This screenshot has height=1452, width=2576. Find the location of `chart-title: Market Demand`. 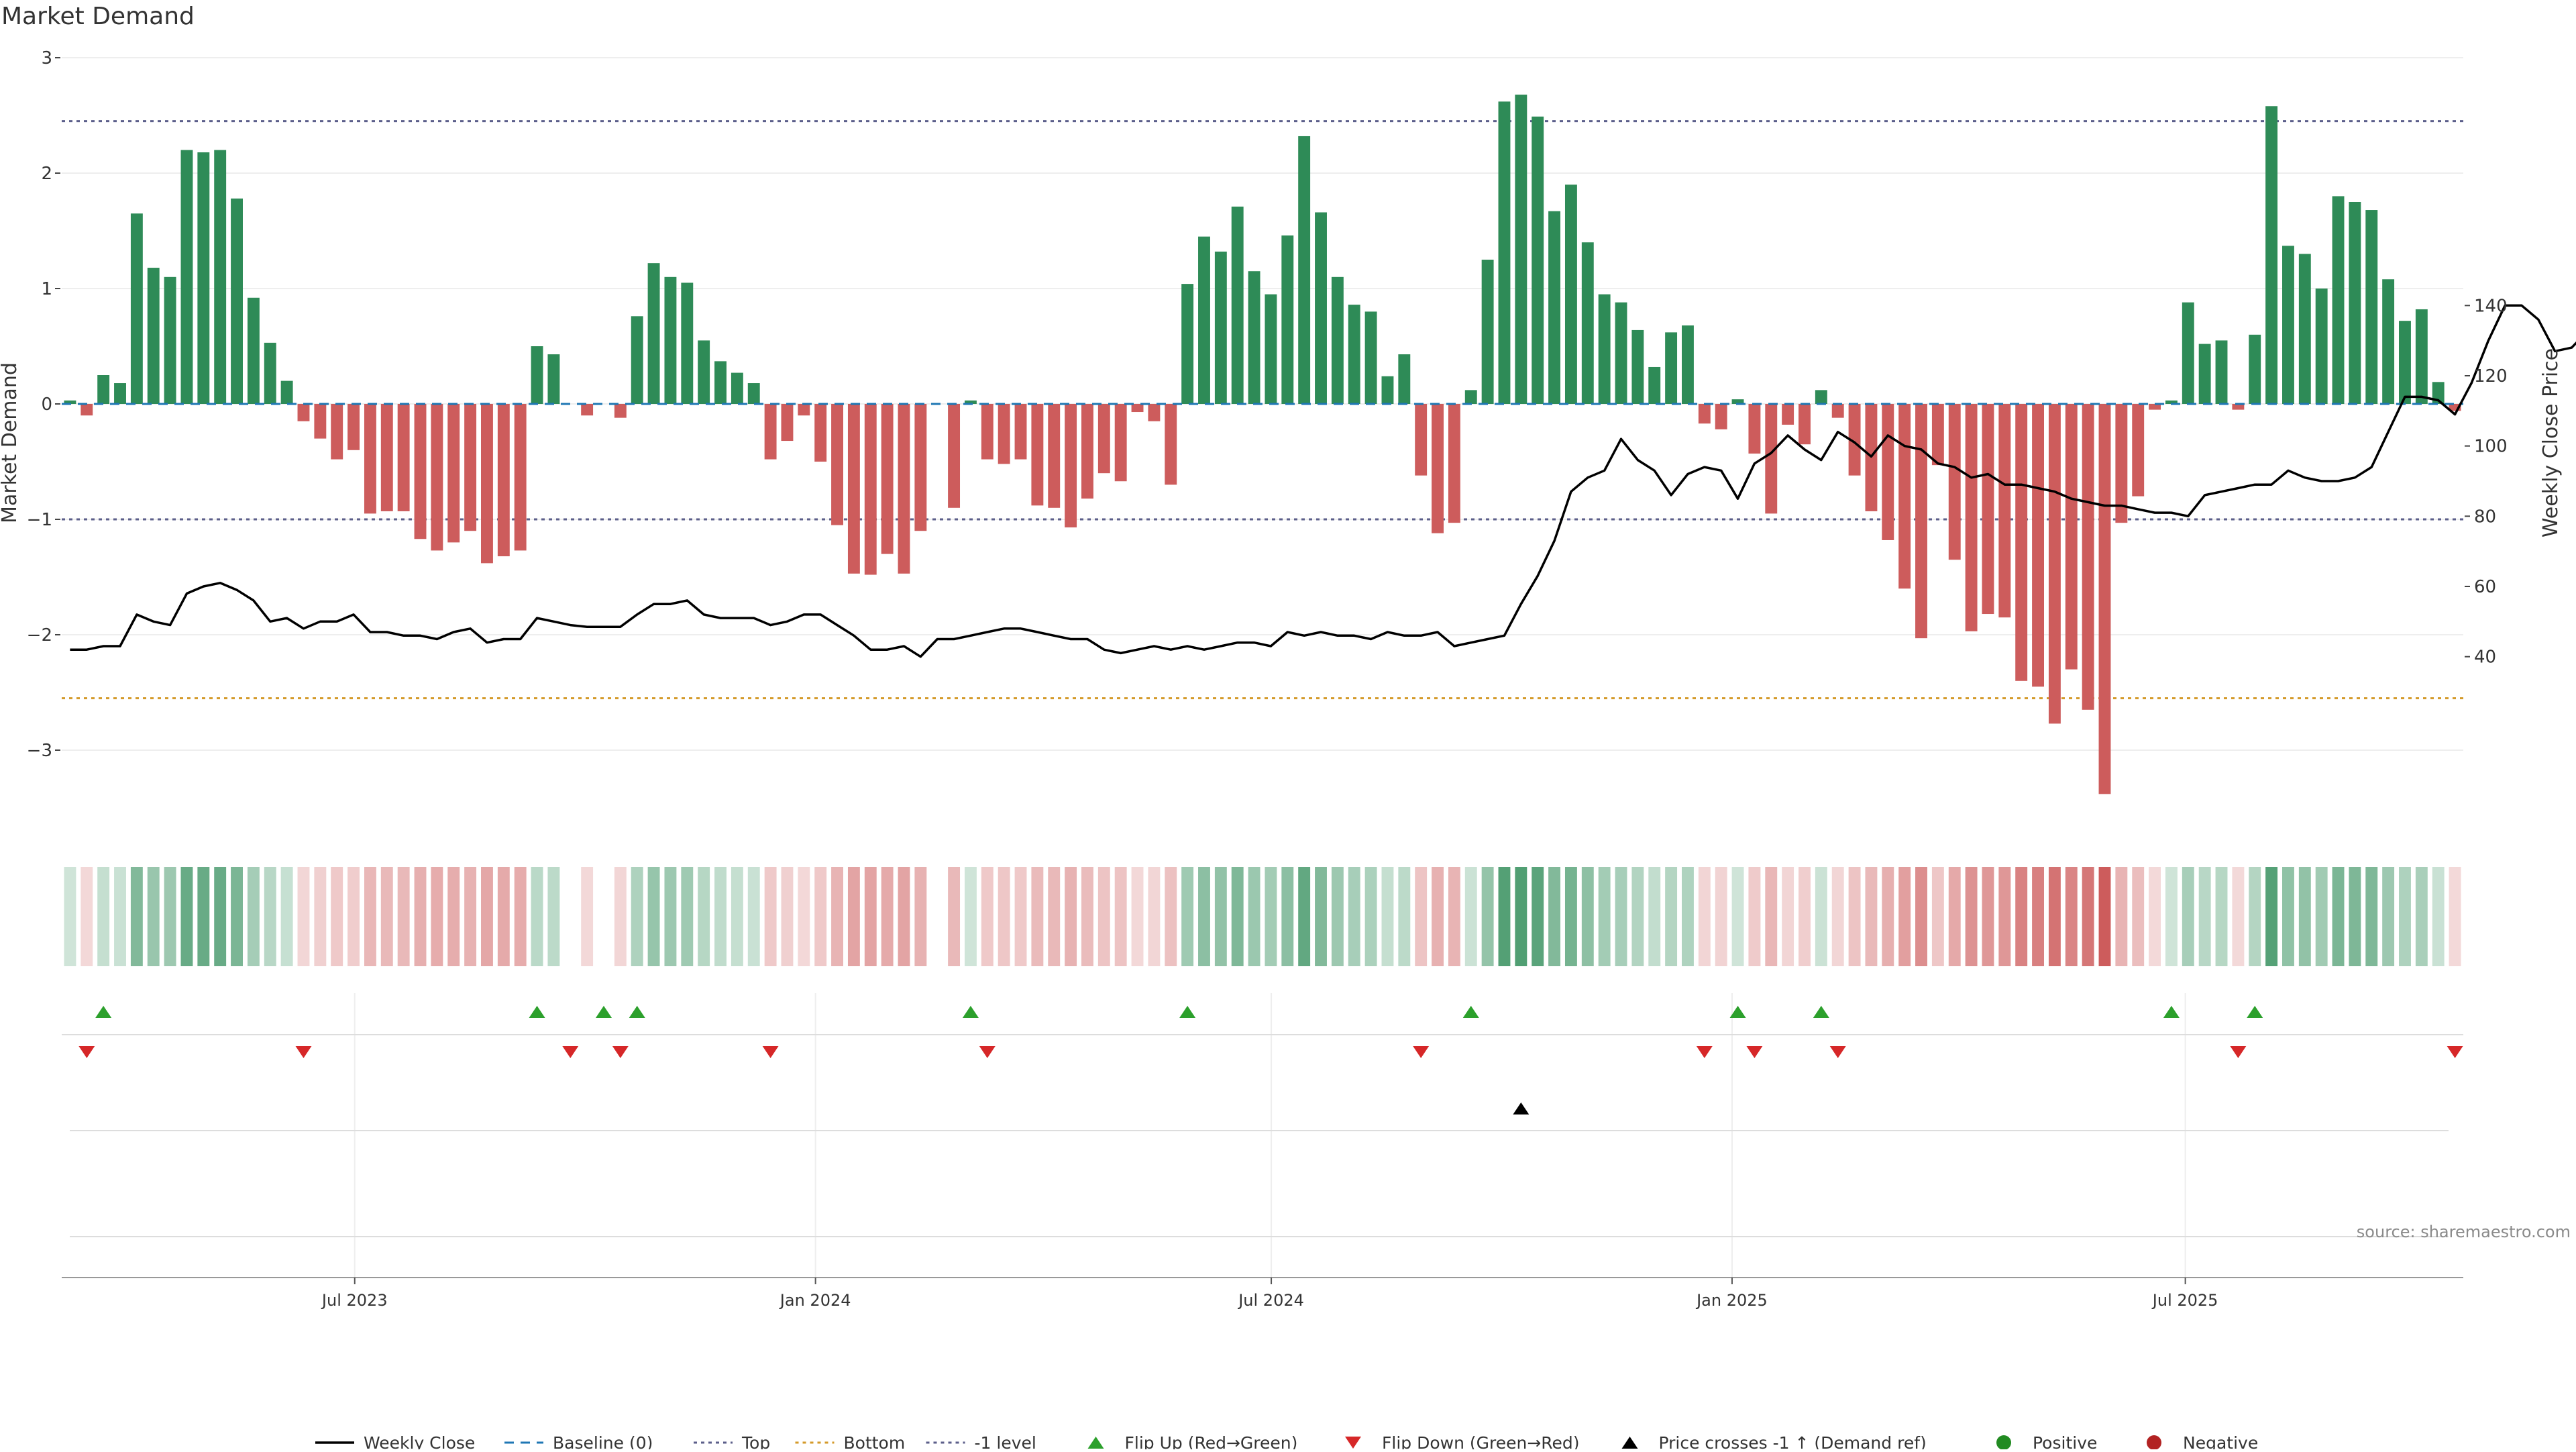

chart-title: Market Demand is located at coordinates (98, 17).